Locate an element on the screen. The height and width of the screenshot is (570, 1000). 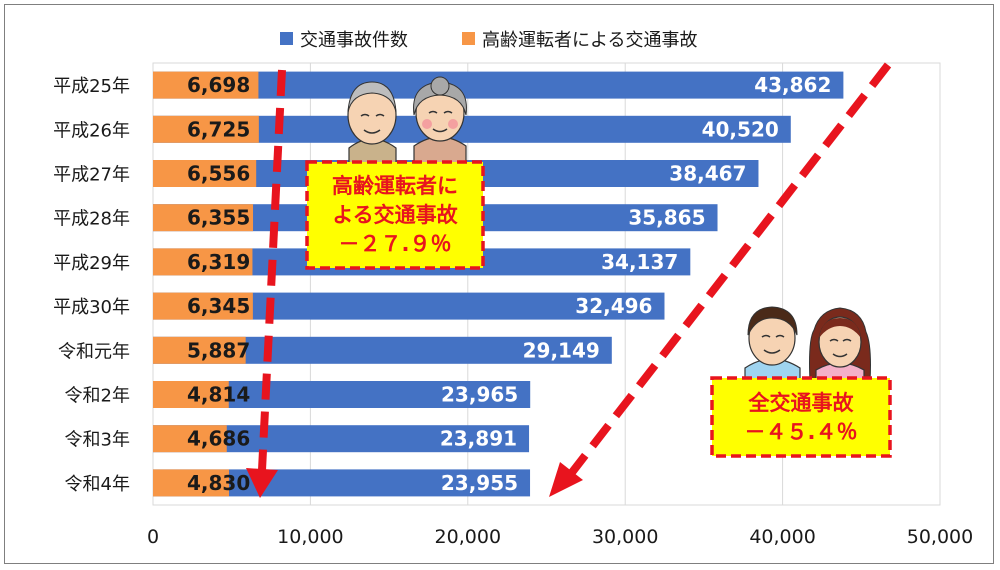
total-change-annotation: 全交通事故 －４５.４％ is located at coordinates (801, 417).